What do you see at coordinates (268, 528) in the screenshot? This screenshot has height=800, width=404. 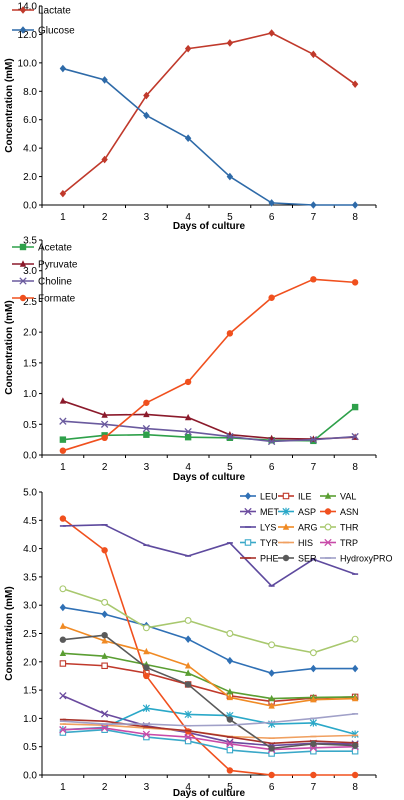 I see `legend-label: LYS` at bounding box center [268, 528].